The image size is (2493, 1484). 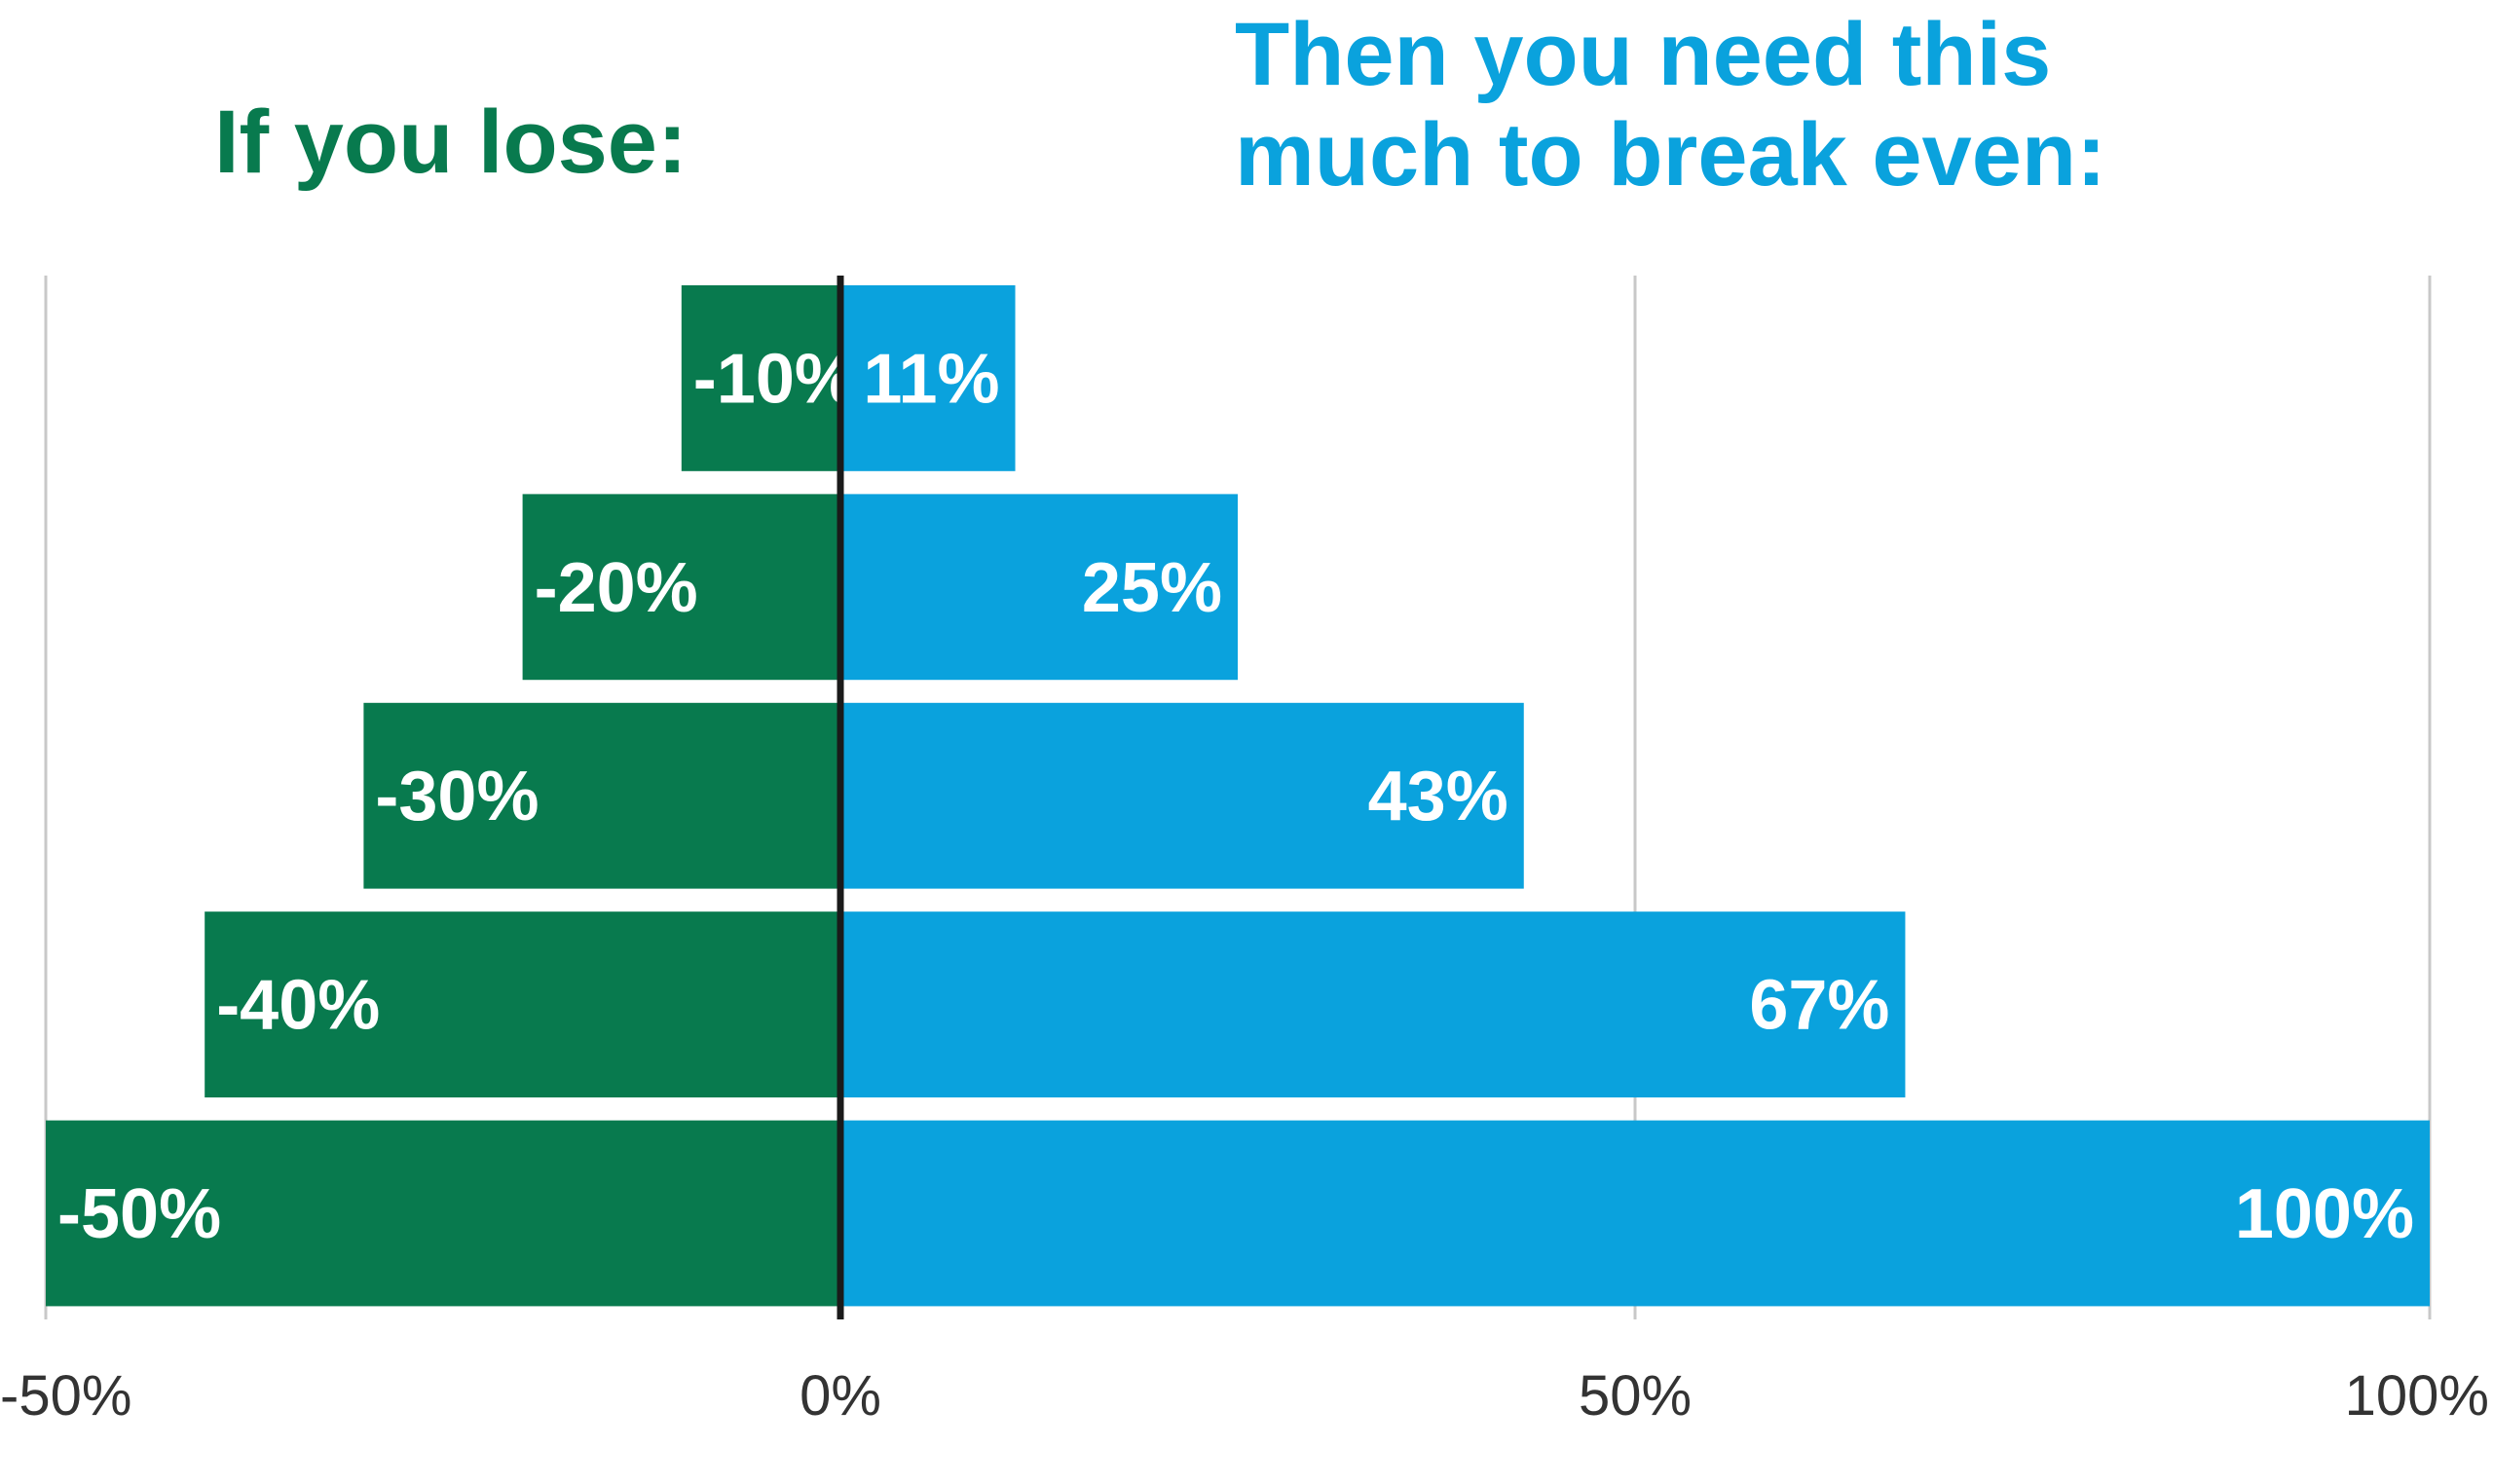 What do you see at coordinates (1152, 588) in the screenshot?
I see `gain-bar-label-1: 25%` at bounding box center [1152, 588].